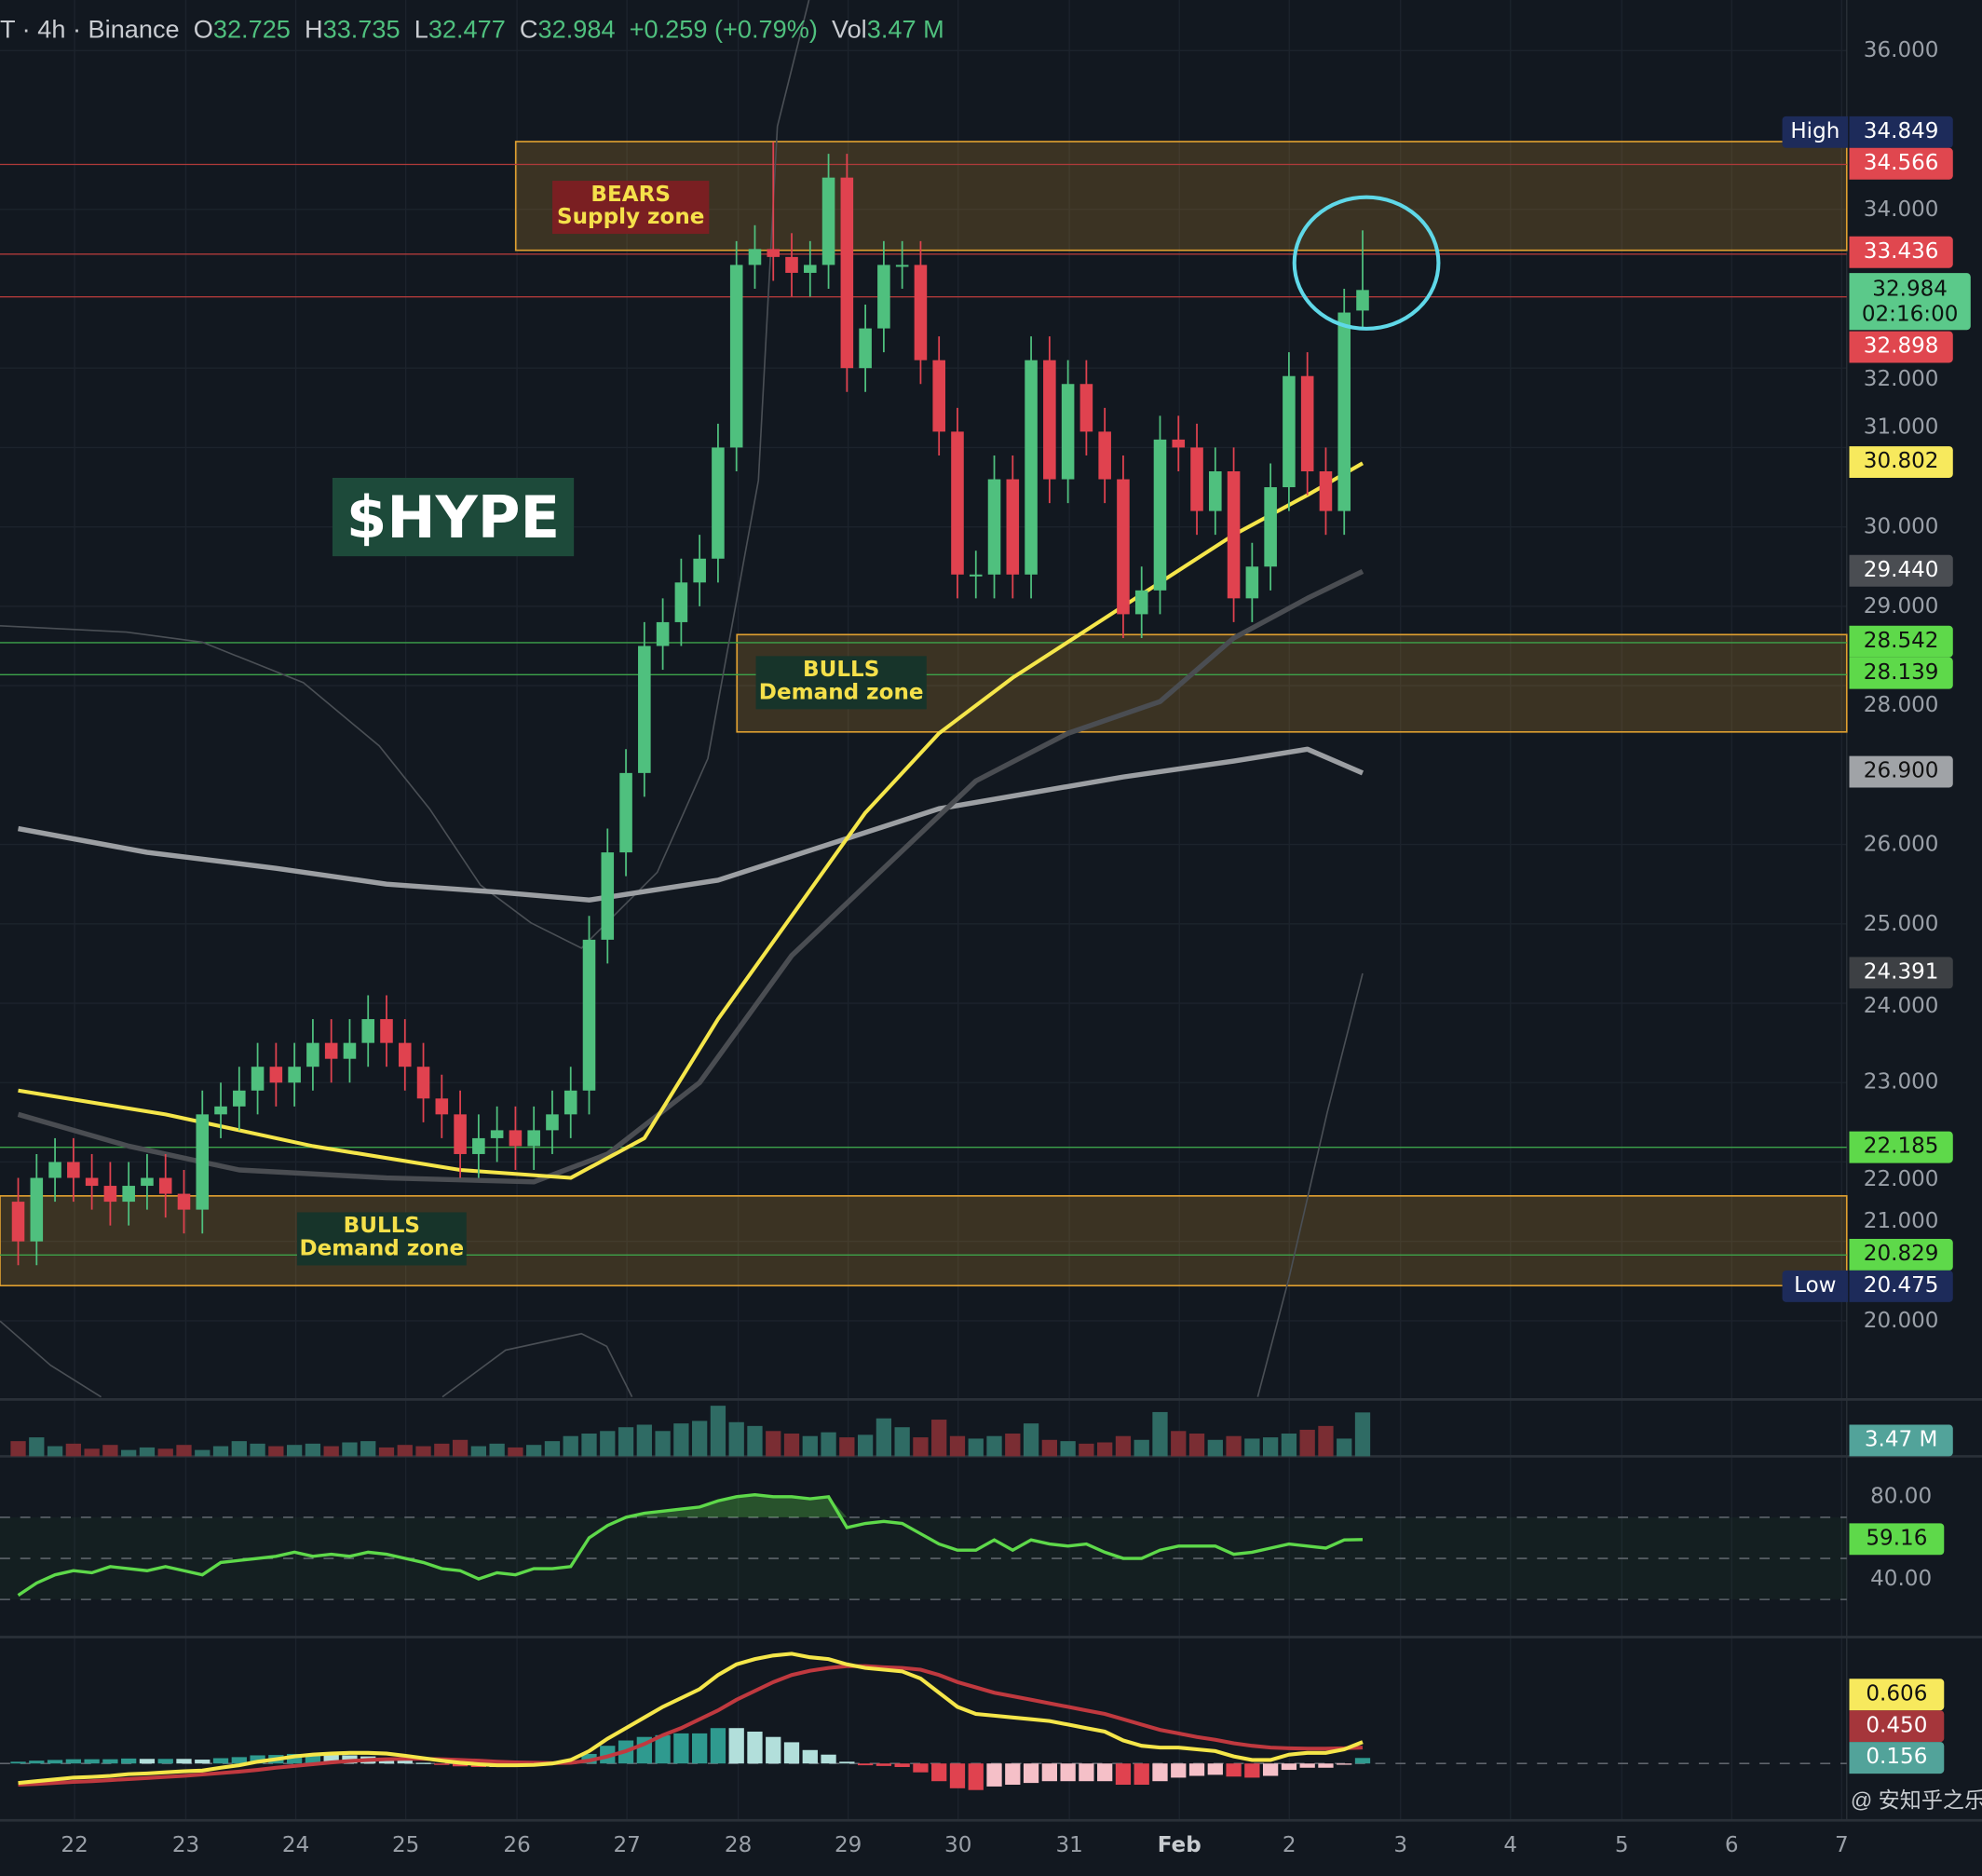  What do you see at coordinates (841, 693) in the screenshot?
I see `demand1-line2: Demand zone` at bounding box center [841, 693].